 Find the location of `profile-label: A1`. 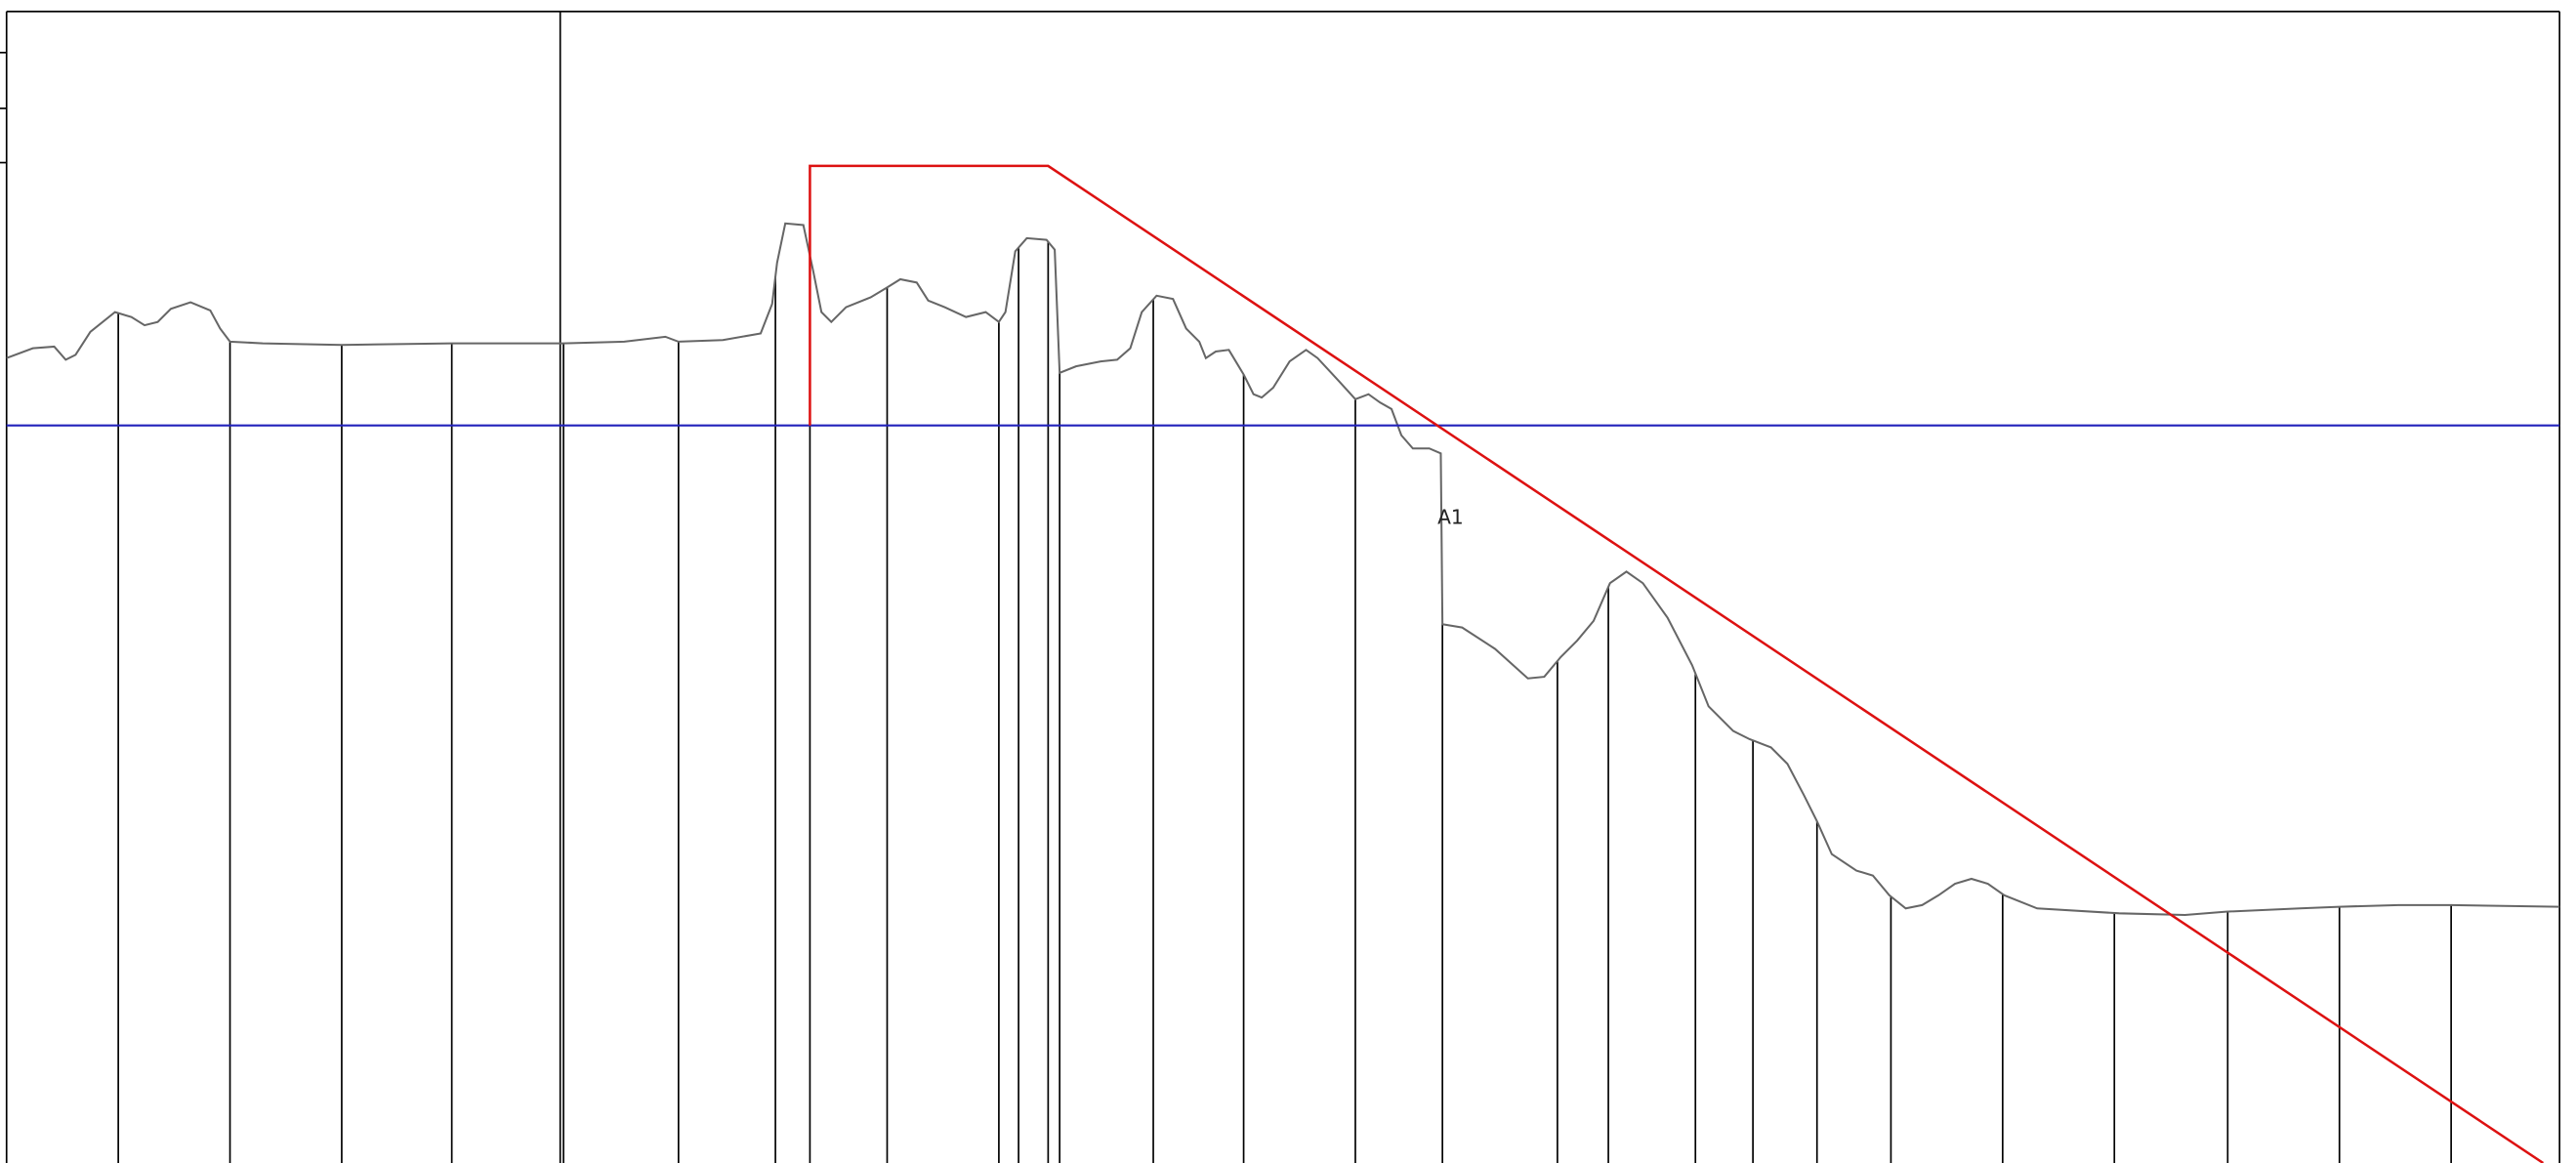

profile-label: A1 is located at coordinates (1450, 517).